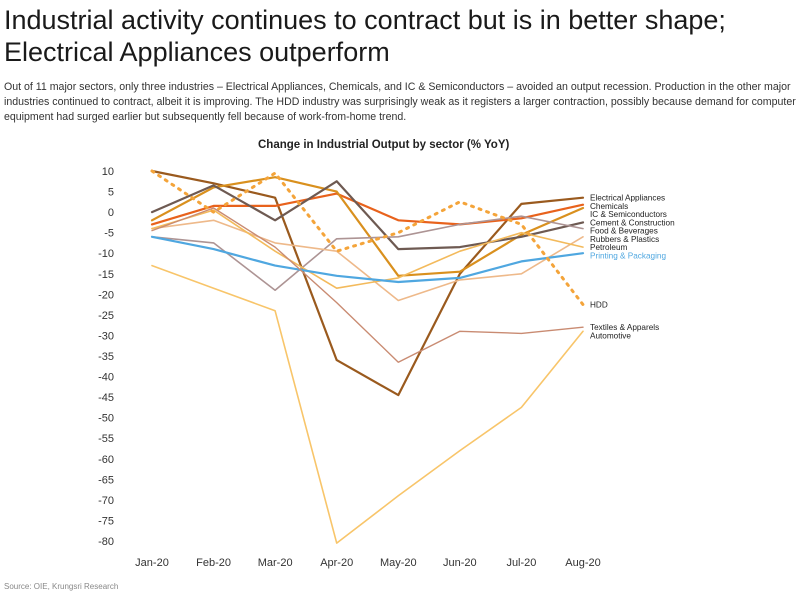 The height and width of the screenshot is (600, 800). Describe the element at coordinates (460, 563) in the screenshot. I see `x-tick-label: Jun-20` at that location.